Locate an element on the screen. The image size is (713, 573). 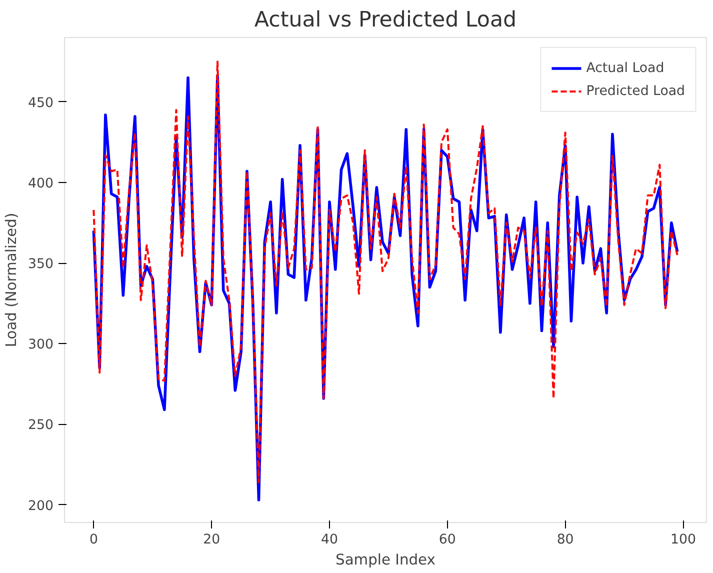
x-axis-title: Sample Index is located at coordinates (386, 560).